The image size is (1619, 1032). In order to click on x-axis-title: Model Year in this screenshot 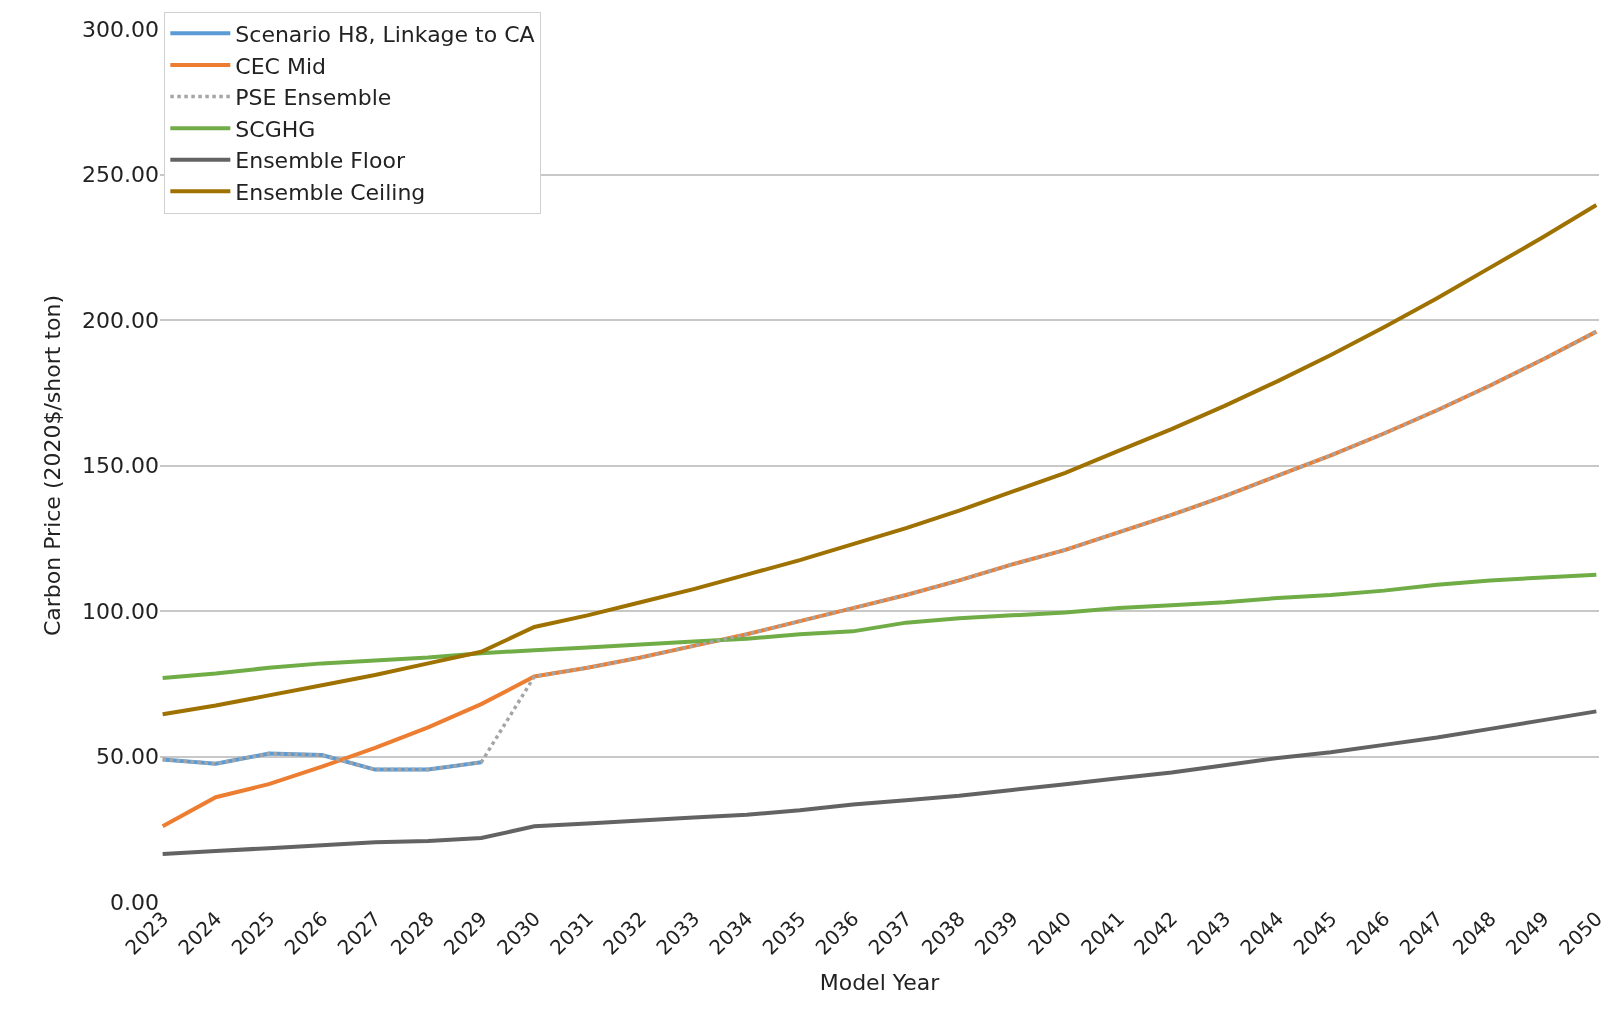, I will do `click(880, 982)`.